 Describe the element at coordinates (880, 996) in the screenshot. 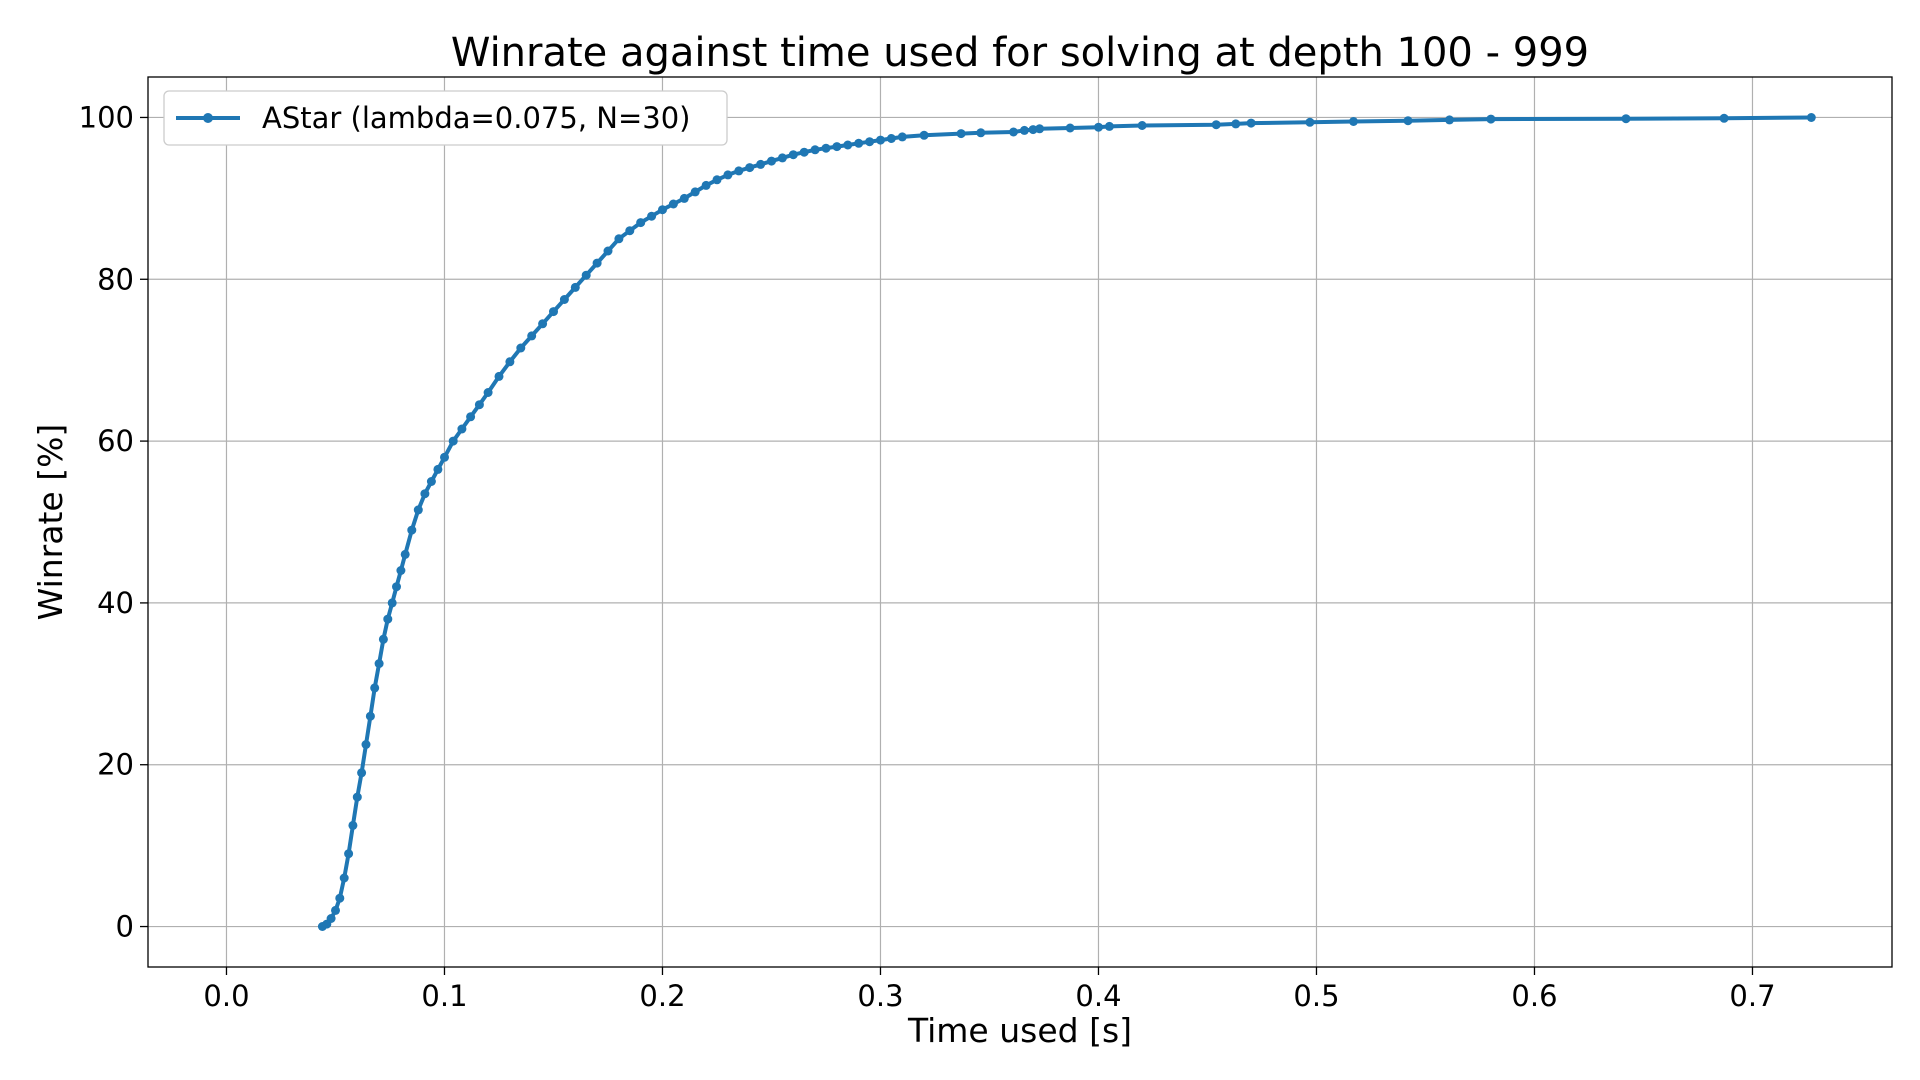

I see `x-tick-label: 0.3` at that location.